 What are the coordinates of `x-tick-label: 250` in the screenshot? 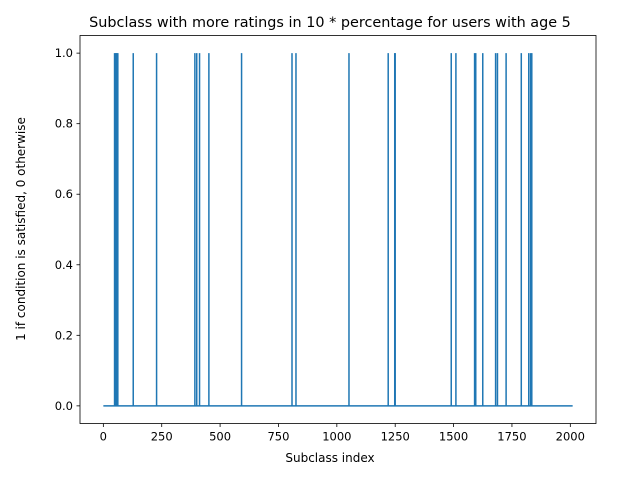 It's located at (162, 437).